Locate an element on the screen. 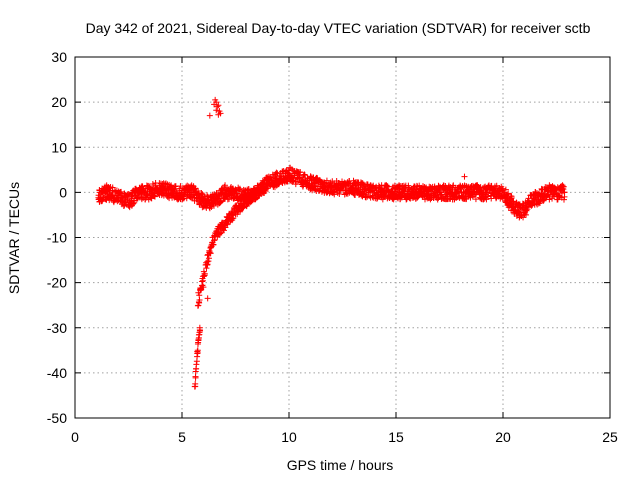  x-tick-label: 15 is located at coordinates (396, 437).